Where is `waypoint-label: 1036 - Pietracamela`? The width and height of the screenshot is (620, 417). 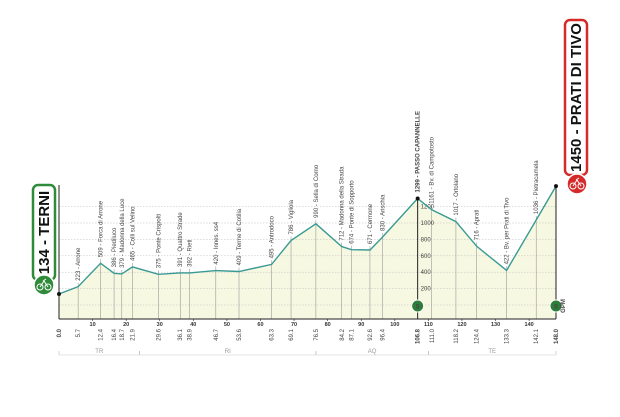
waypoint-label: 1036 - Pietracamela is located at coordinates (537, 187).